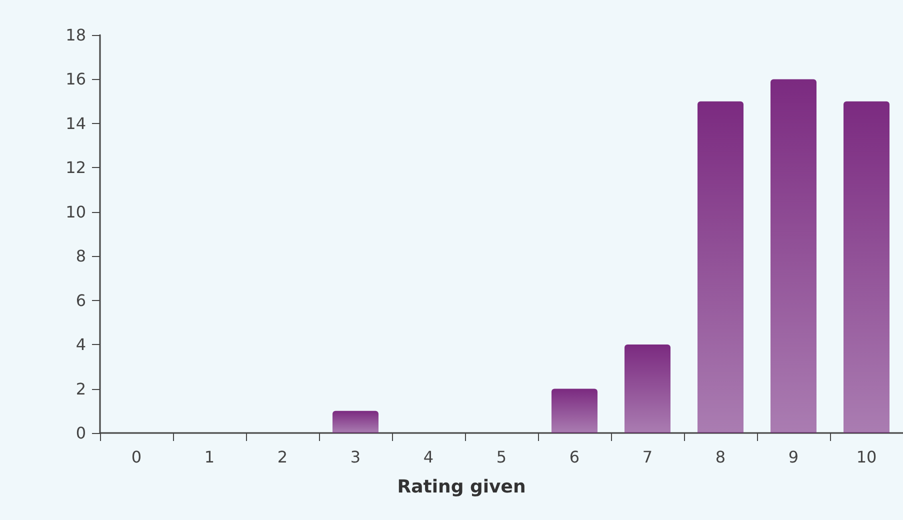  Describe the element at coordinates (81, 256) in the screenshot. I see `y-tick-label: 8` at that location.